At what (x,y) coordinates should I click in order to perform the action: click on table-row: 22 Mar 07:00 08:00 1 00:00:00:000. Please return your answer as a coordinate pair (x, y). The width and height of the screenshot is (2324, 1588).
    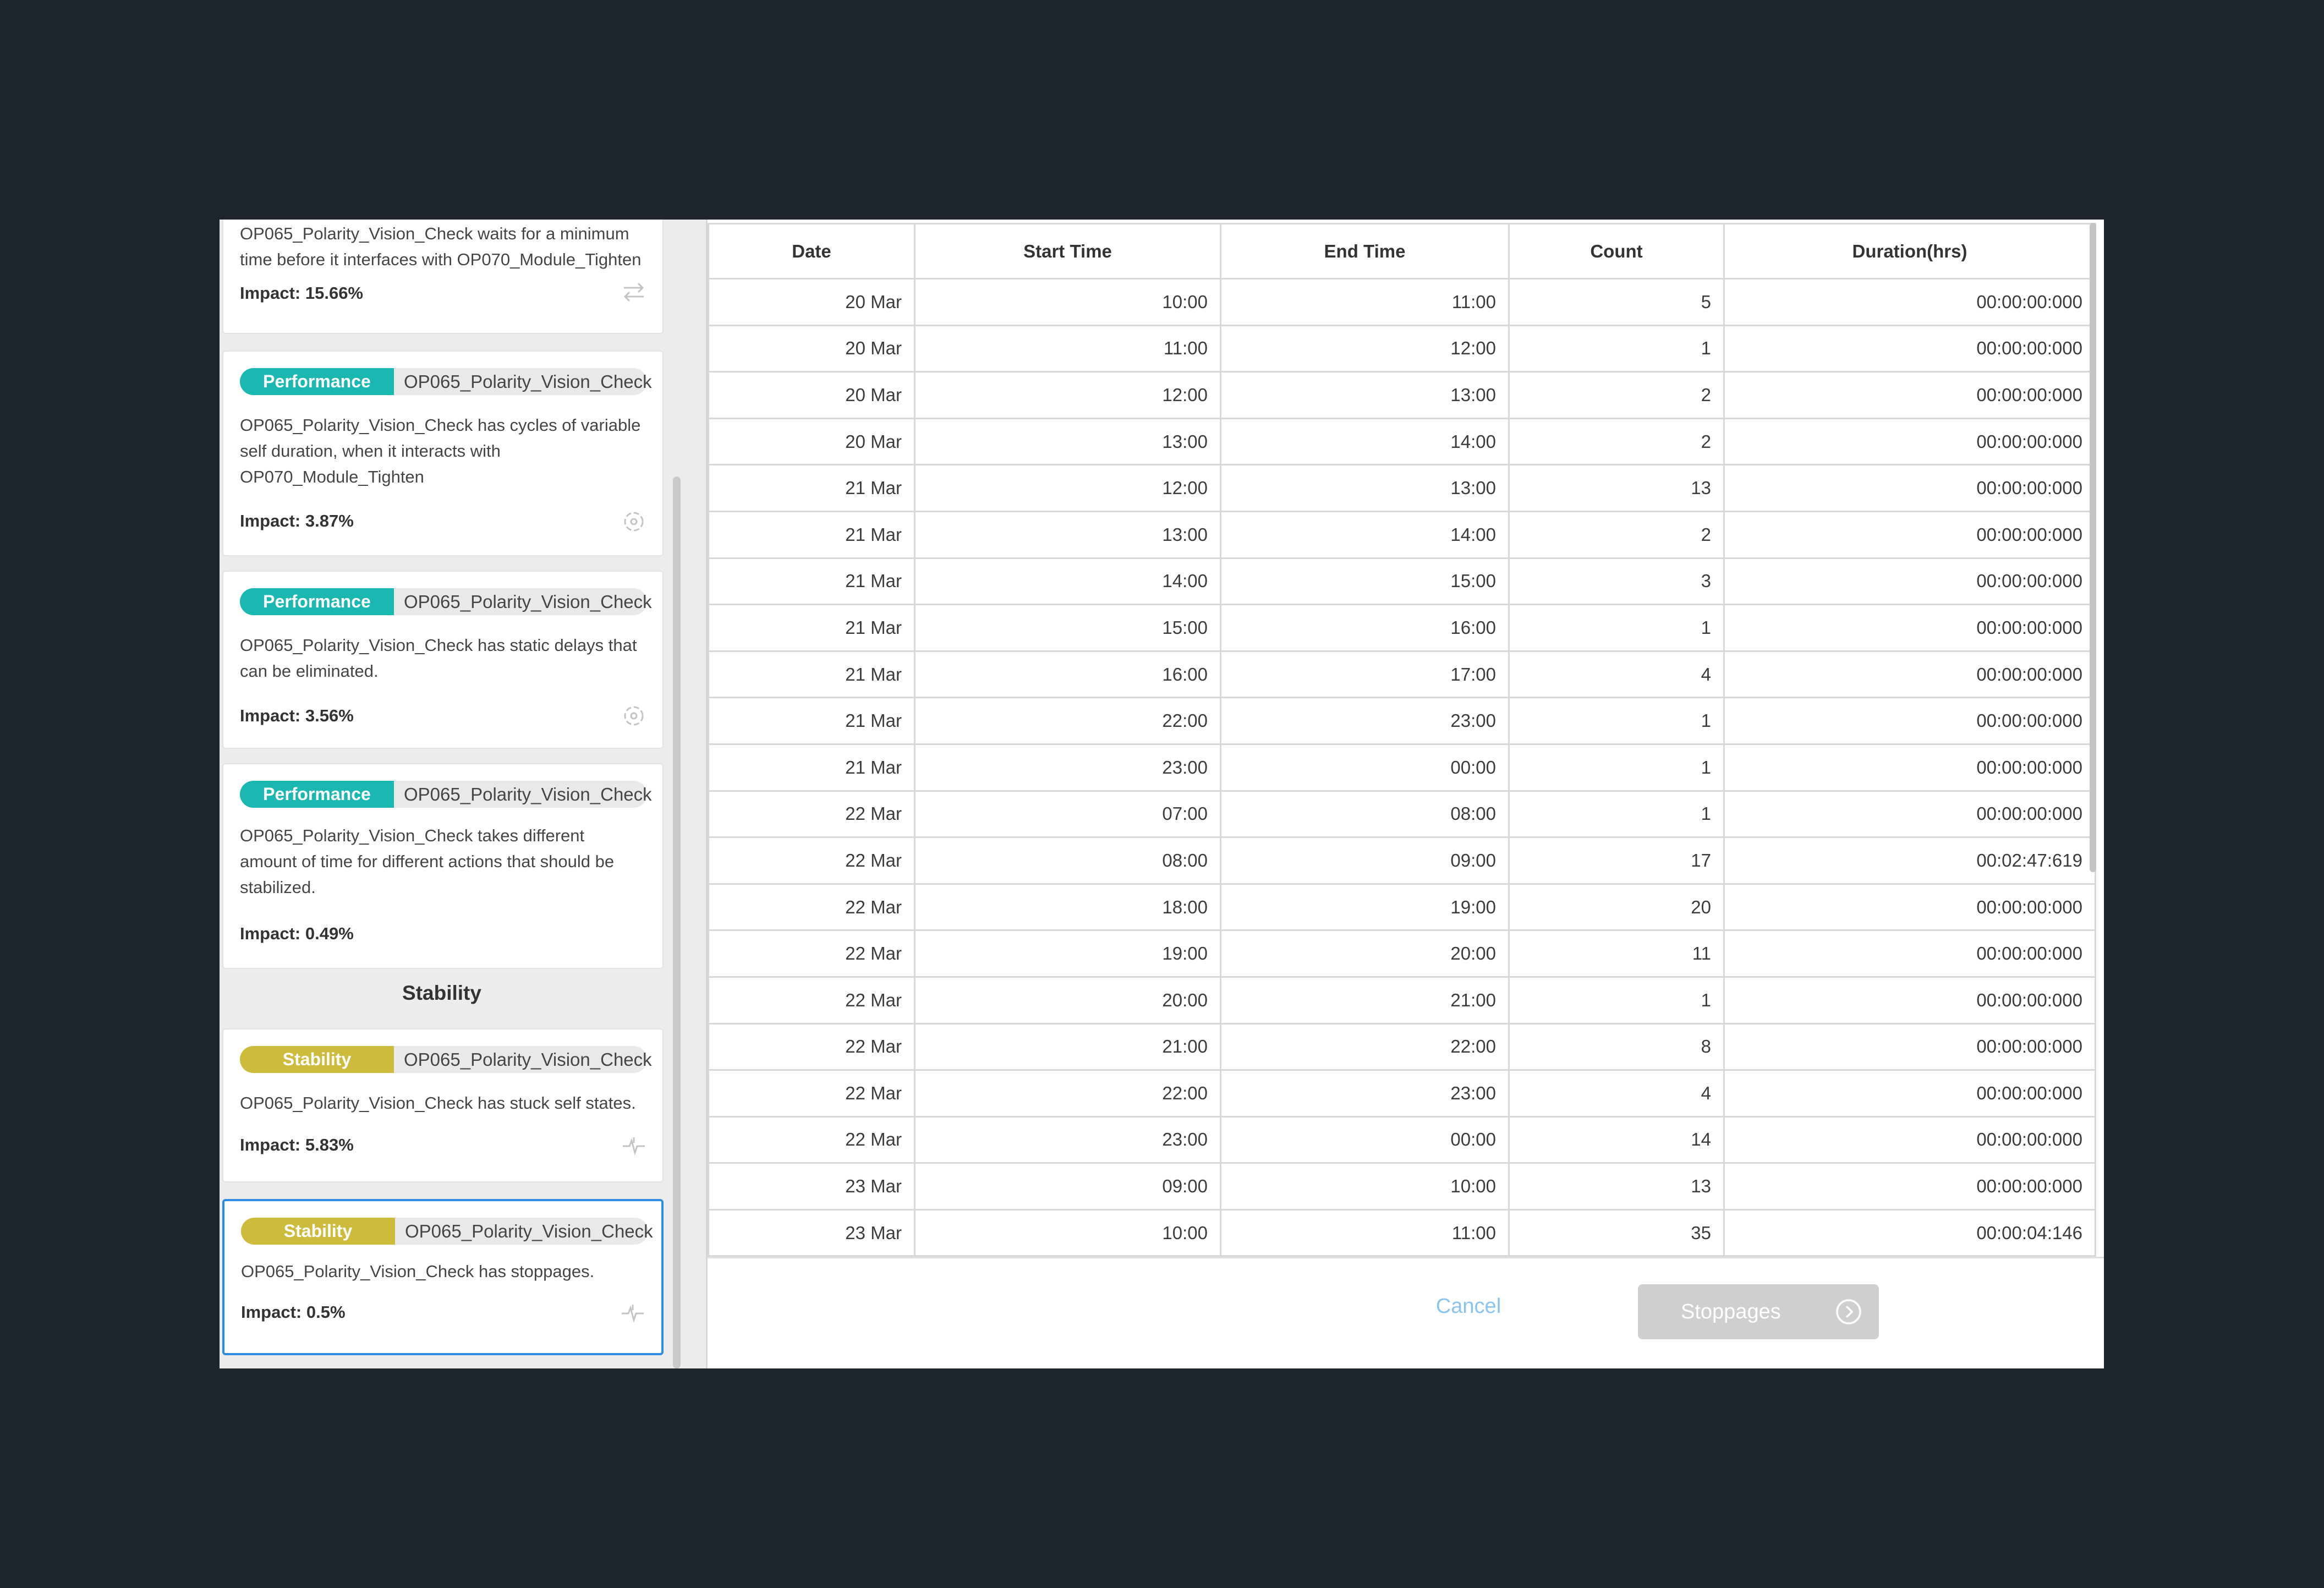
    Looking at the image, I should click on (1402, 814).